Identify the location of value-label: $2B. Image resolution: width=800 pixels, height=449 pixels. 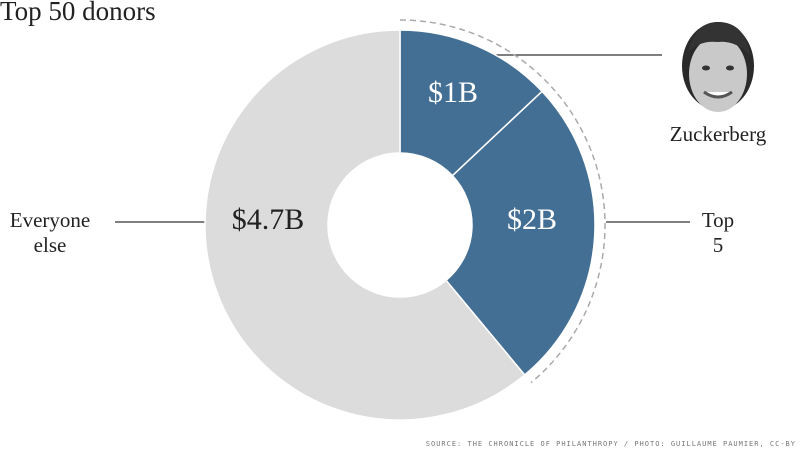
(532, 219).